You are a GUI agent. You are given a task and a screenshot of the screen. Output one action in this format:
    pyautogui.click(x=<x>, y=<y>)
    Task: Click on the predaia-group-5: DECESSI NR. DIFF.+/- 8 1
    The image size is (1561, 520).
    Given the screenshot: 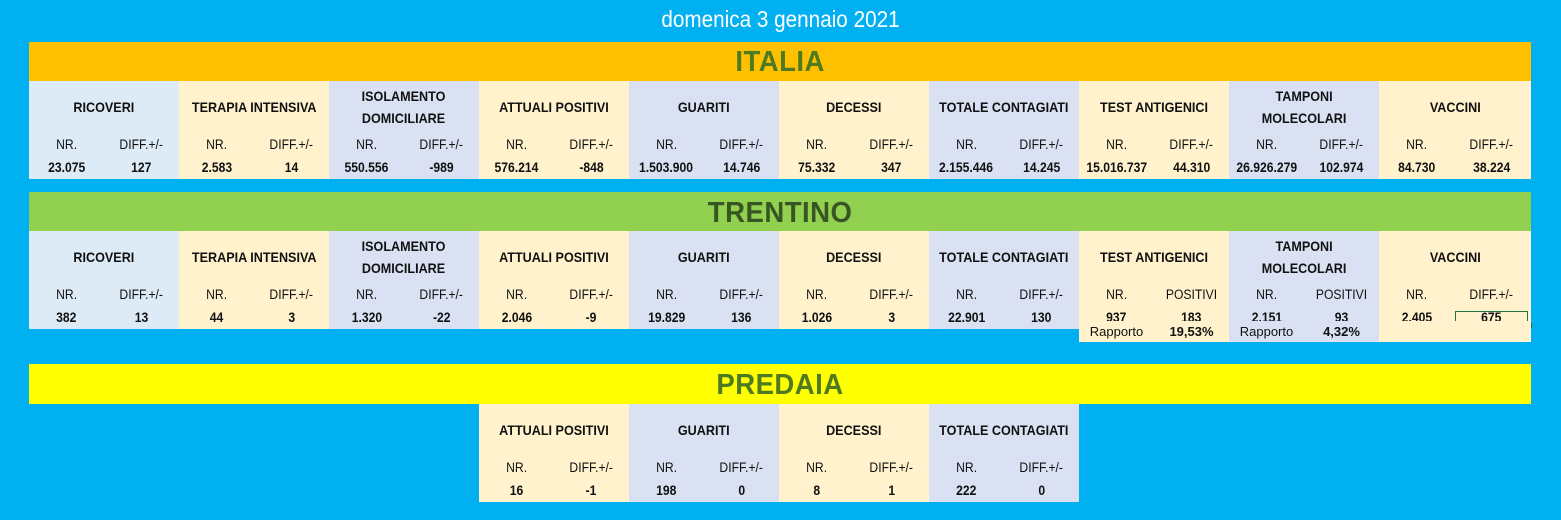 What is the action you would take?
    pyautogui.click(x=854, y=453)
    